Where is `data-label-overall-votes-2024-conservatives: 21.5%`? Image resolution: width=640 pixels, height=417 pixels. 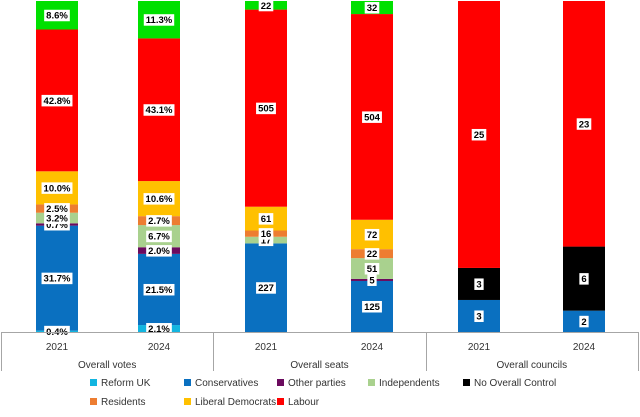
data-label-overall-votes-2024-conservatives: 21.5% is located at coordinates (159, 290).